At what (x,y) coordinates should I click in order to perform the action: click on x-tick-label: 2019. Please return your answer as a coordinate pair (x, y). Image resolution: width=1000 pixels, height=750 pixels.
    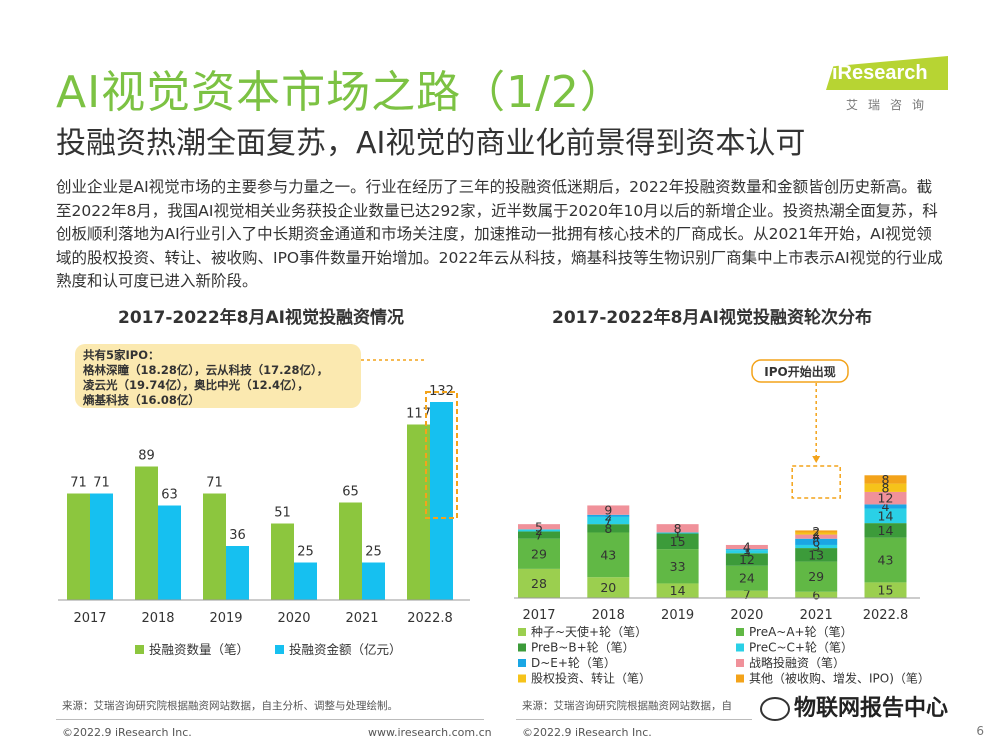
    Looking at the image, I should click on (677, 615).